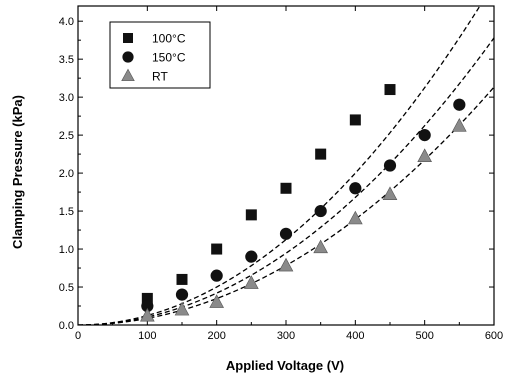  What do you see at coordinates (169, 58) in the screenshot?
I see `legend-label-2: 150°C` at bounding box center [169, 58].